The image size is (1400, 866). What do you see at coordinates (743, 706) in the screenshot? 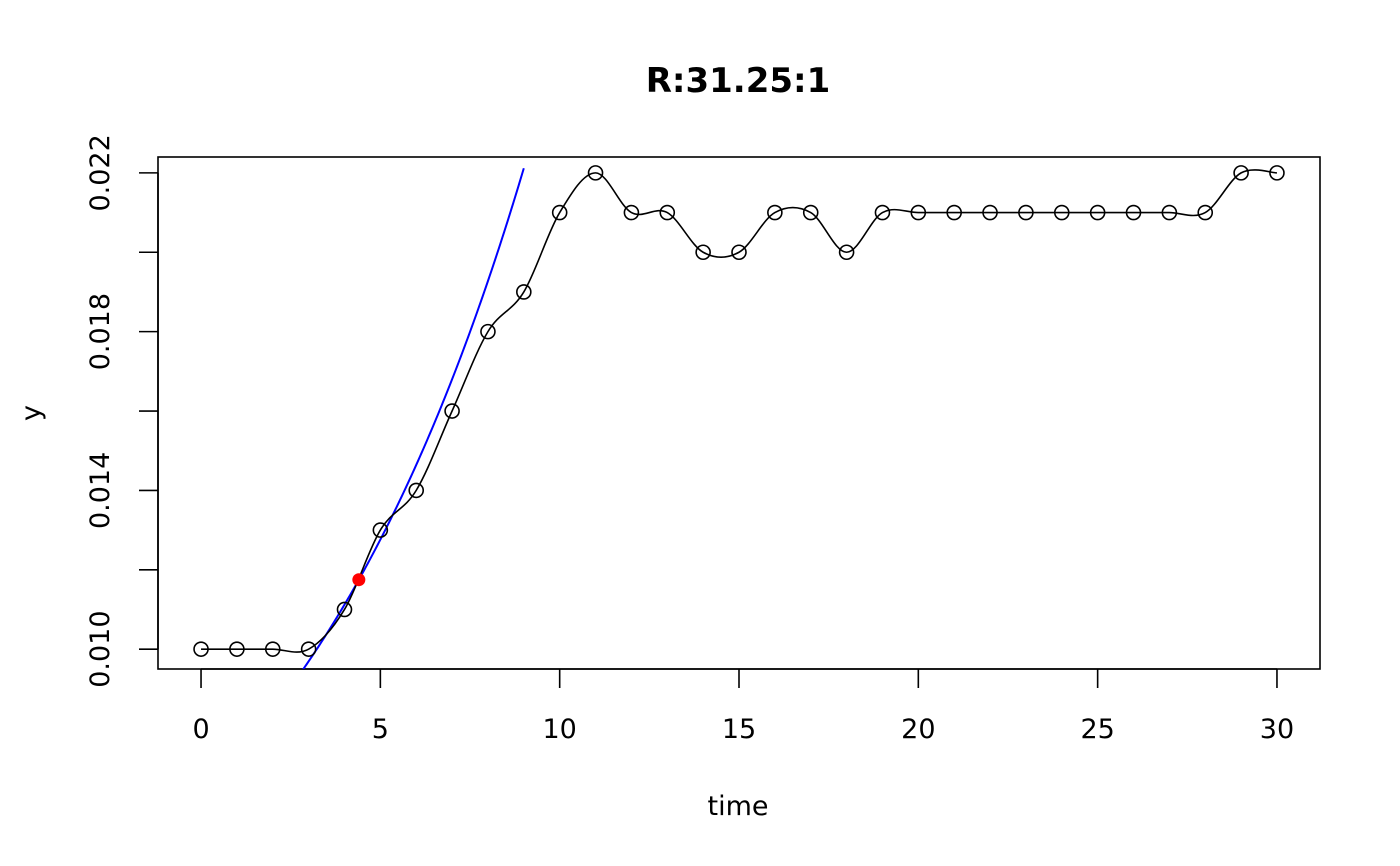
I see `x-axis: 0 5 10 15 20 25 30` at bounding box center [743, 706].